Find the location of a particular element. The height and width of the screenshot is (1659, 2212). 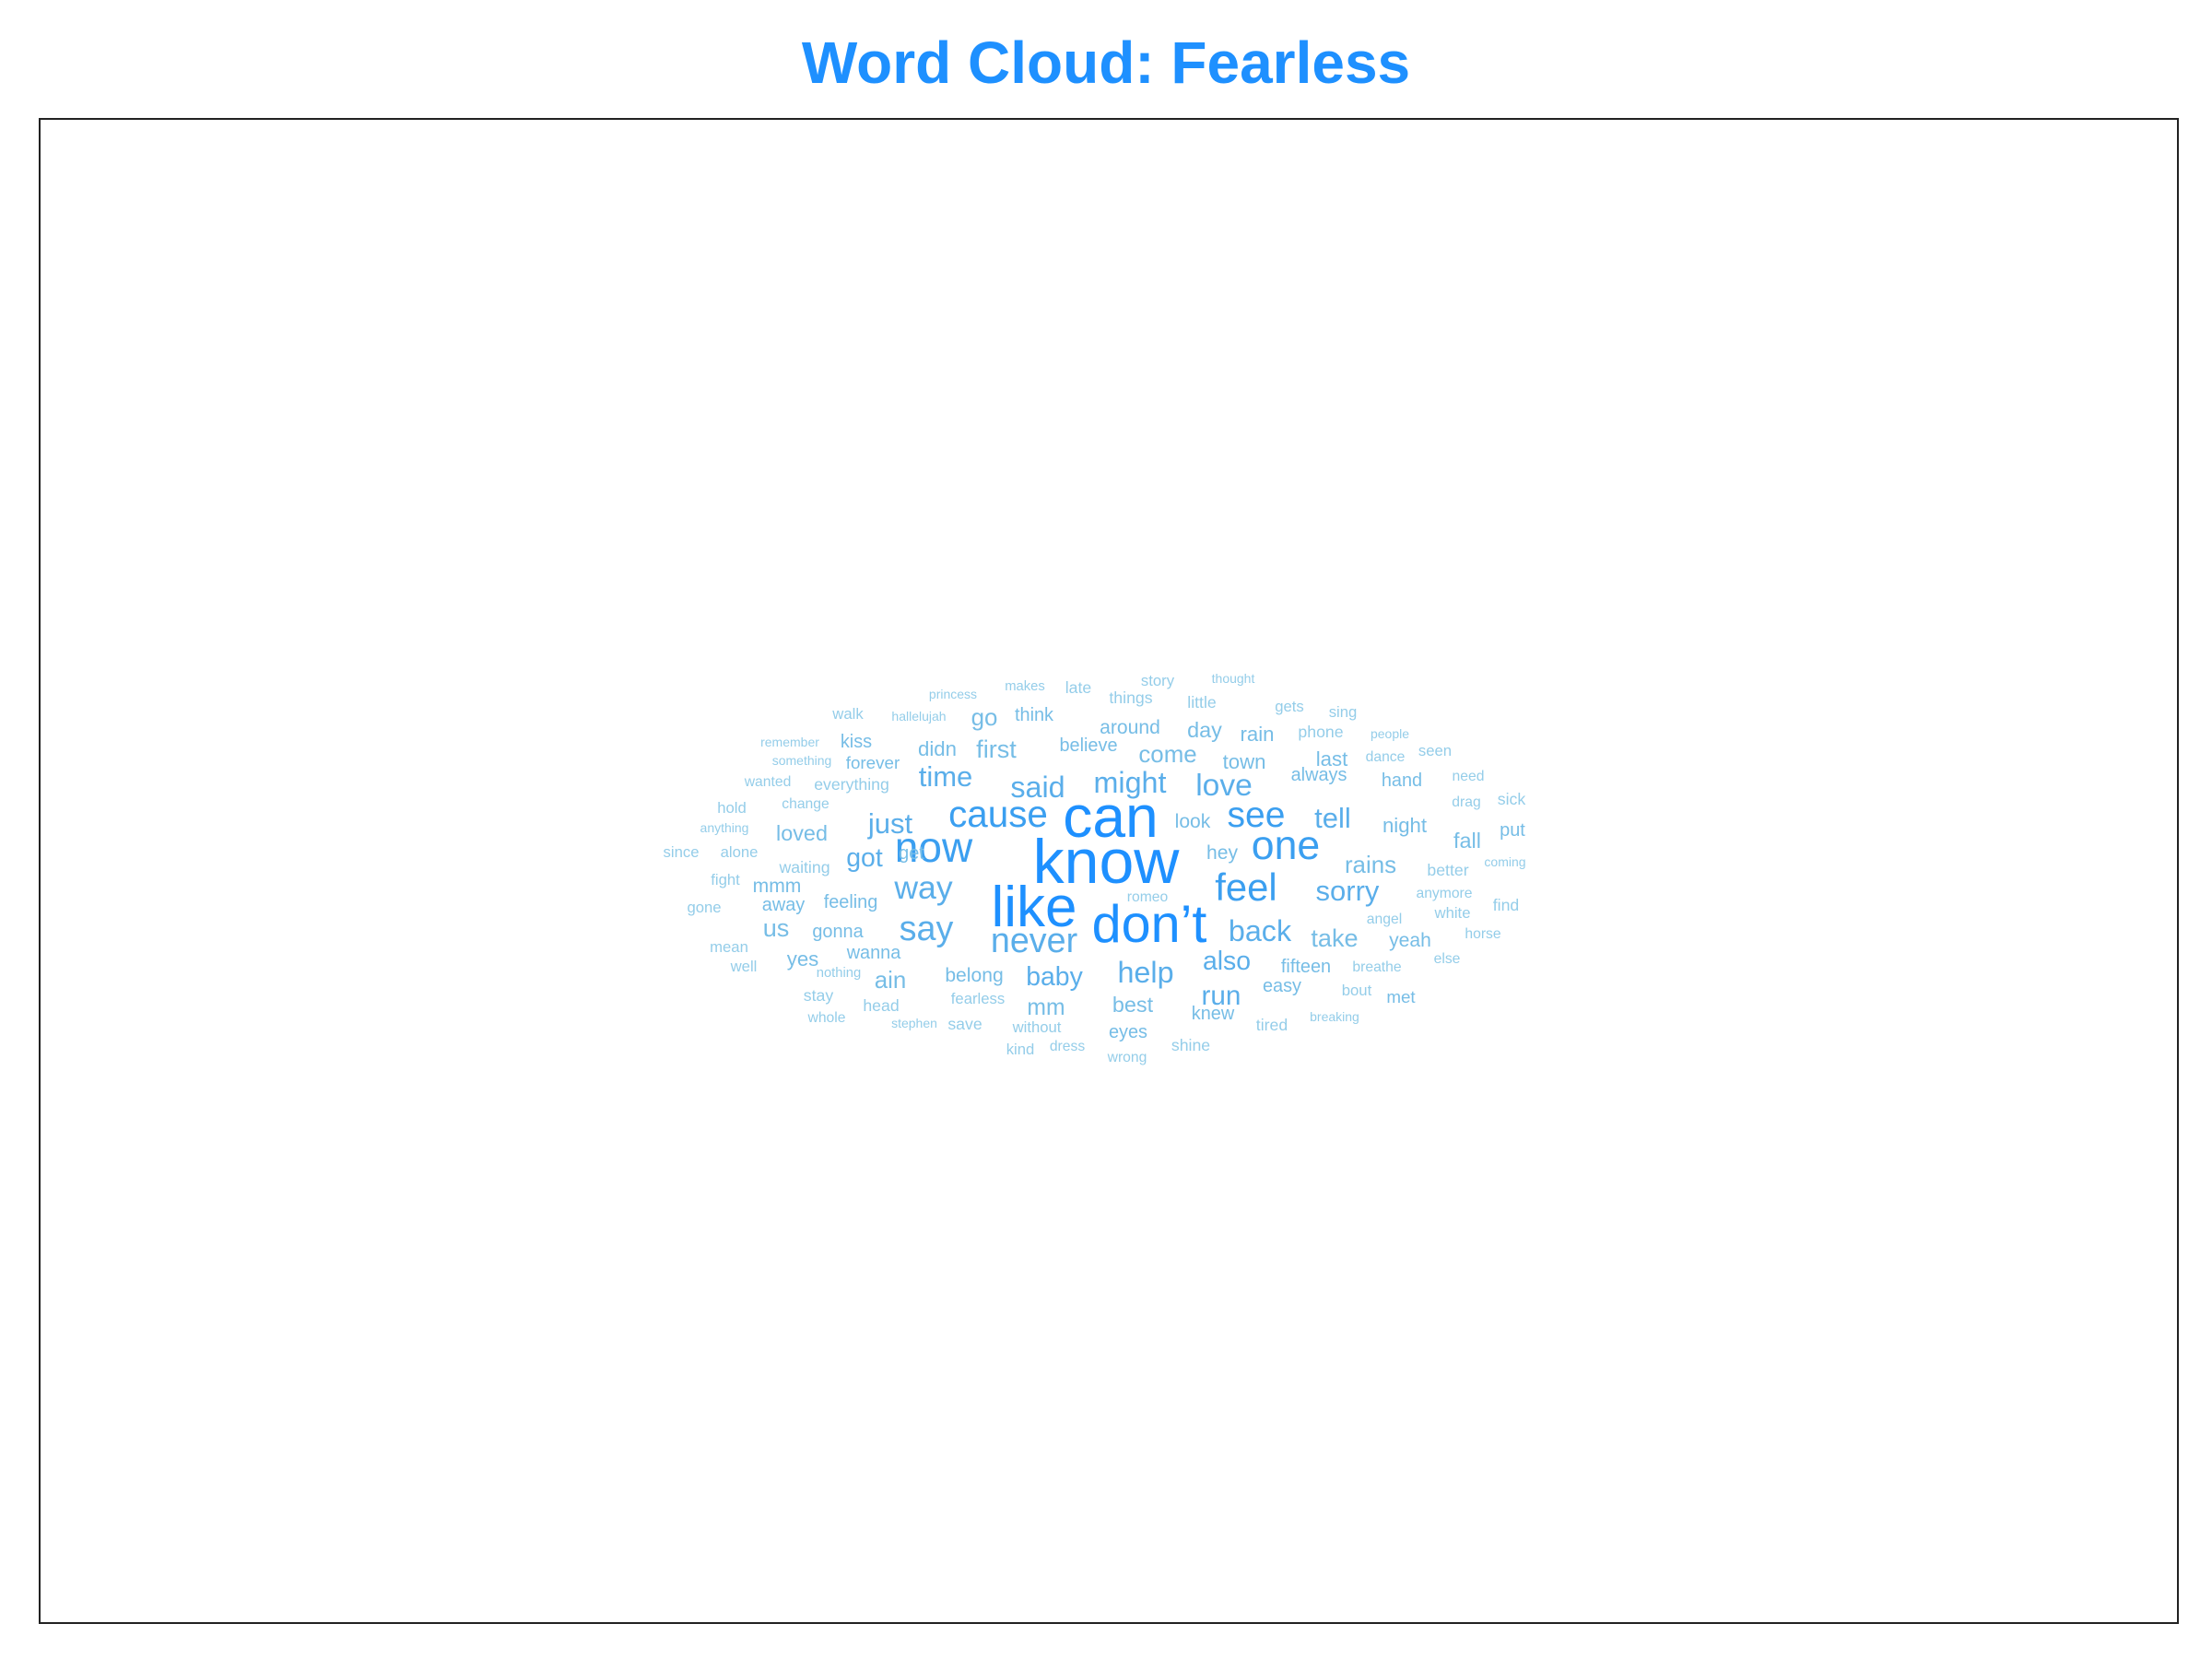

word-look: look is located at coordinates (1193, 821).